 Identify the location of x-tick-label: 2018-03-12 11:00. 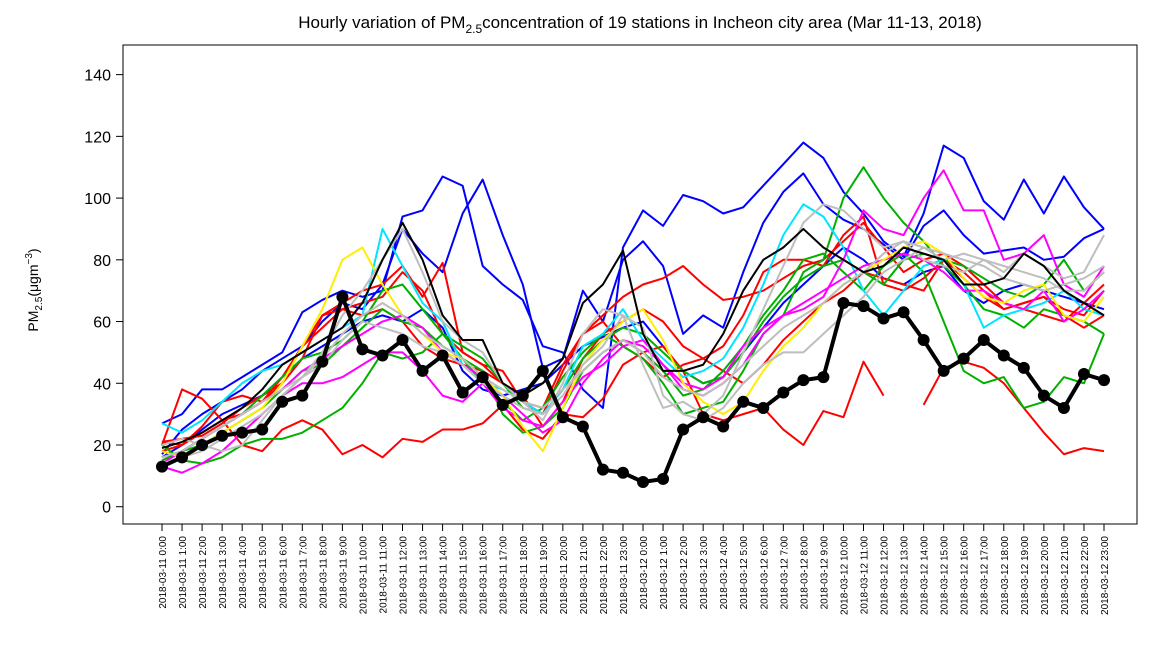
(864, 575).